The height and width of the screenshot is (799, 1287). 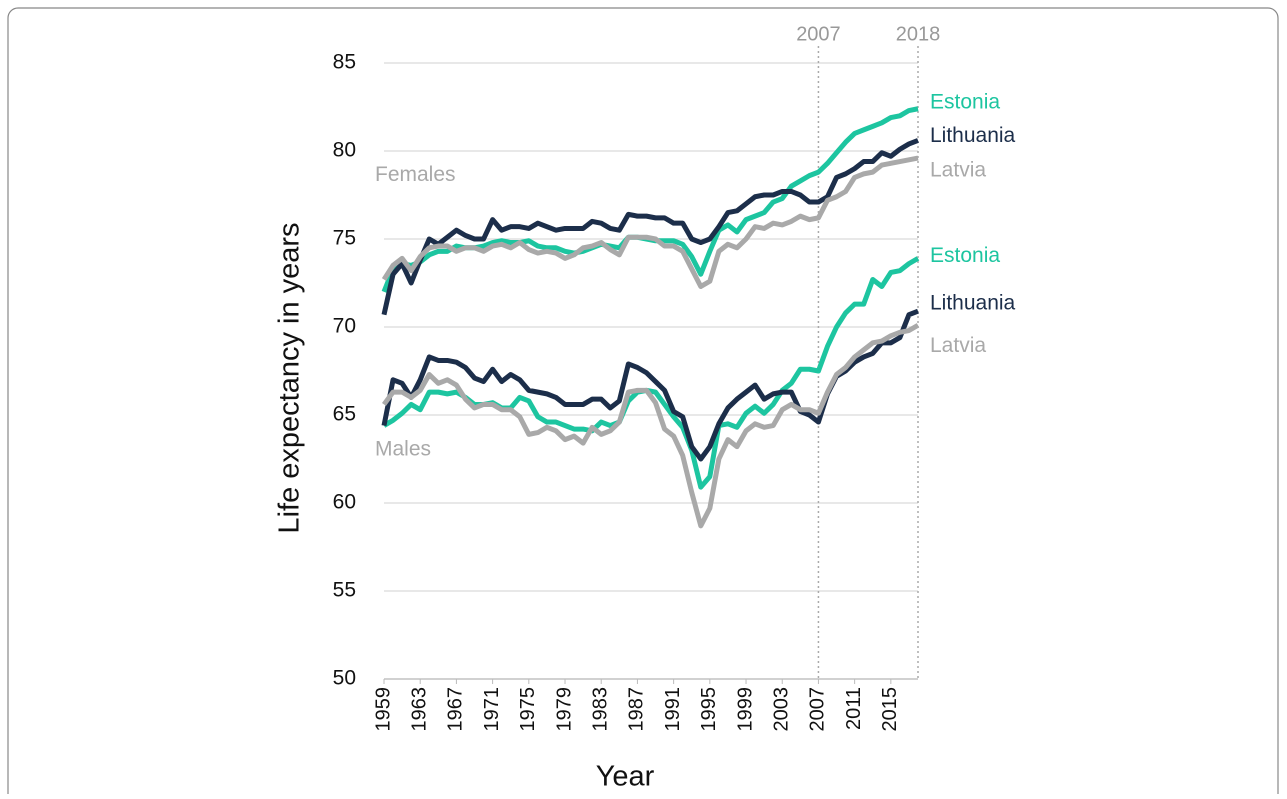 I want to click on y-tick-label: 65, so click(x=344, y=414).